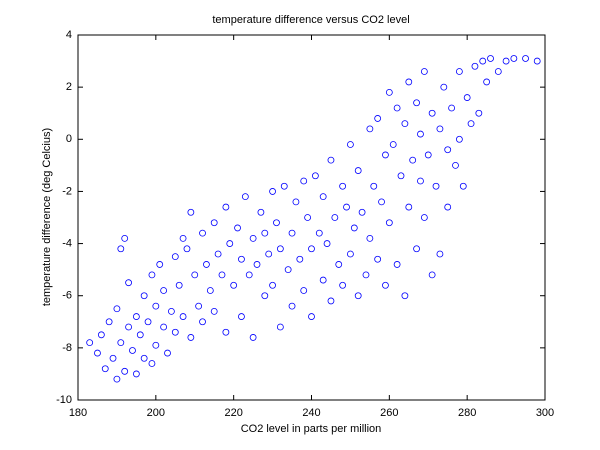 This screenshot has width=600, height=450. Describe the element at coordinates (311, 413) in the screenshot. I see `x-tick-label: 240` at that location.